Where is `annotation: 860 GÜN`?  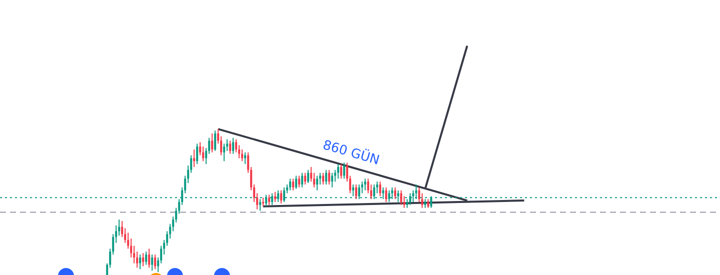
annotation: 860 GÜN is located at coordinates (351, 152).